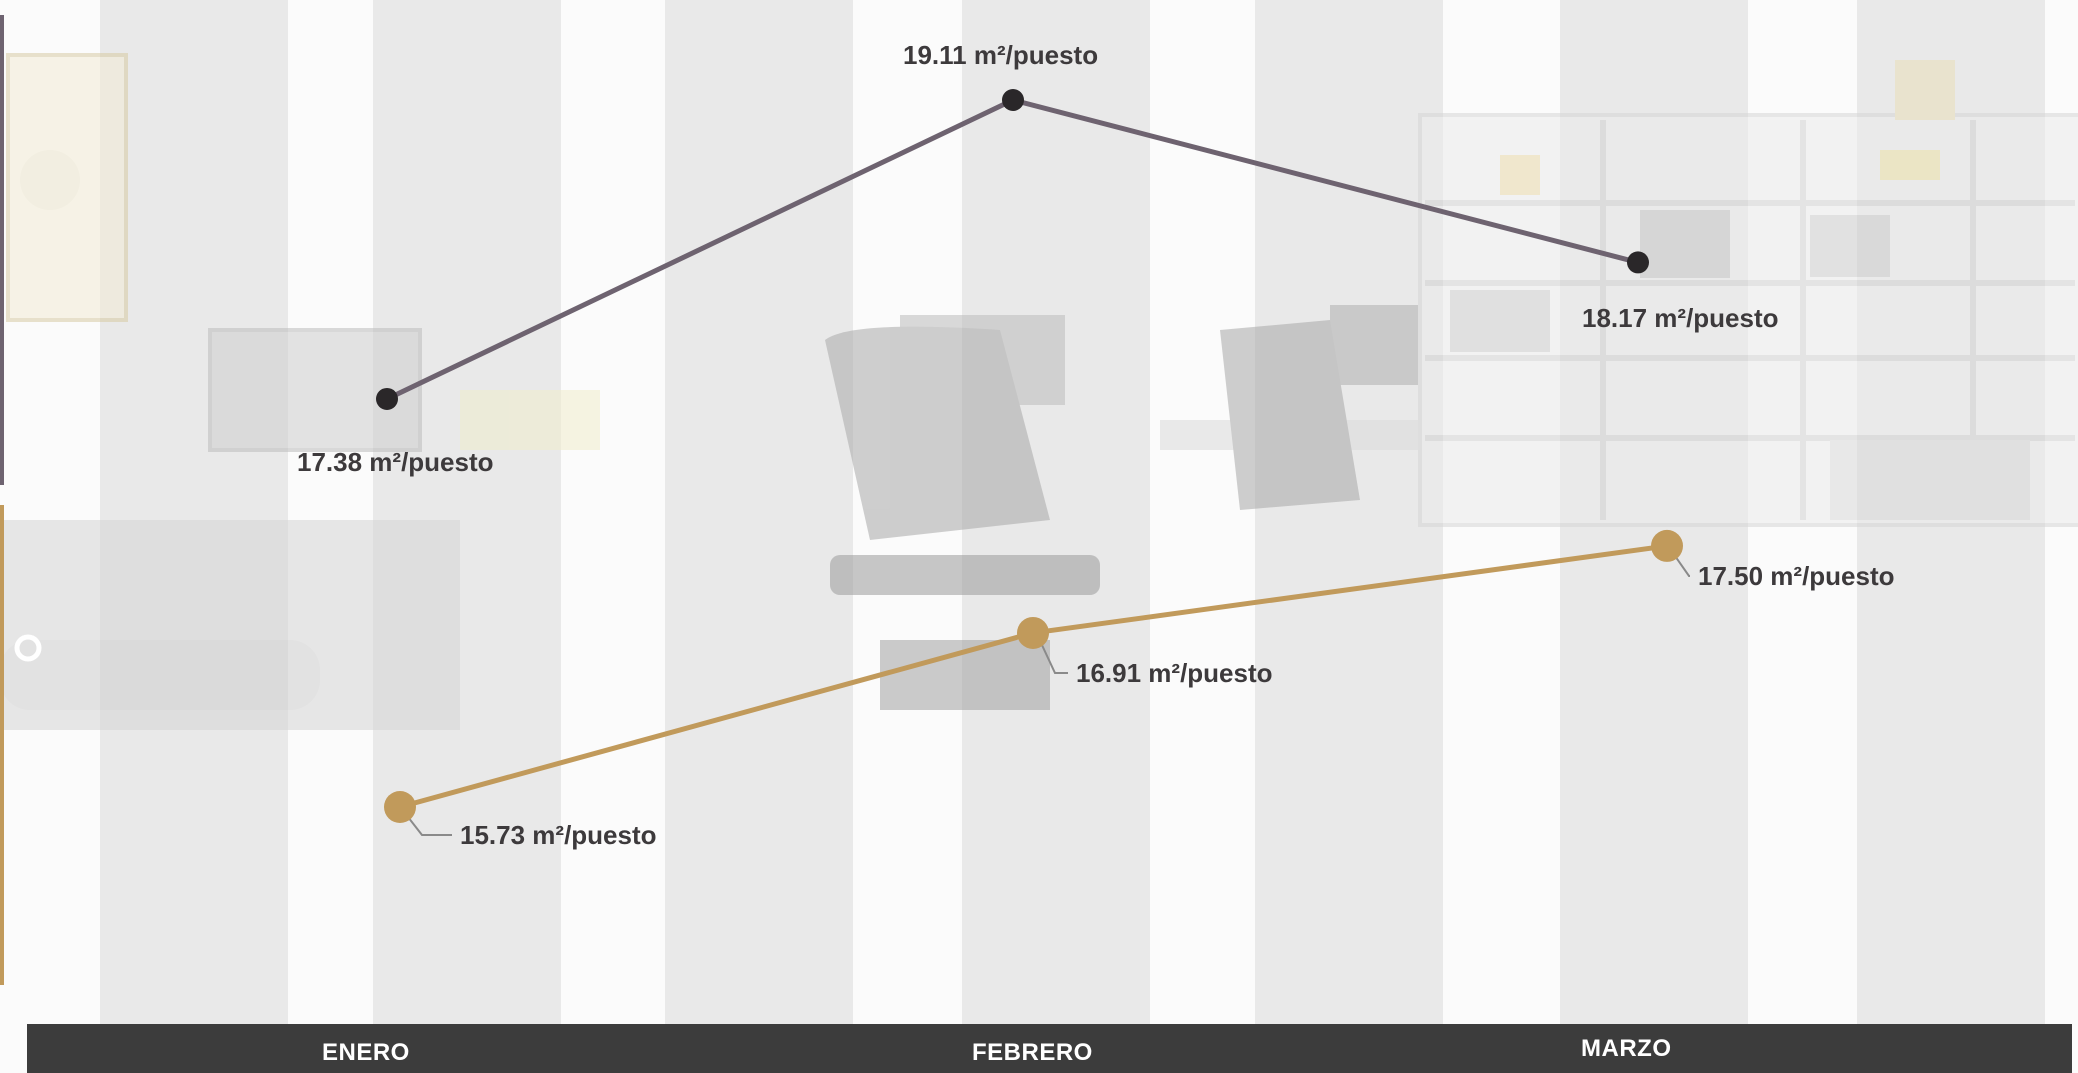 This screenshot has height=1073, width=2078. I want to click on x-axis-category-bar, so click(1049, 1048).